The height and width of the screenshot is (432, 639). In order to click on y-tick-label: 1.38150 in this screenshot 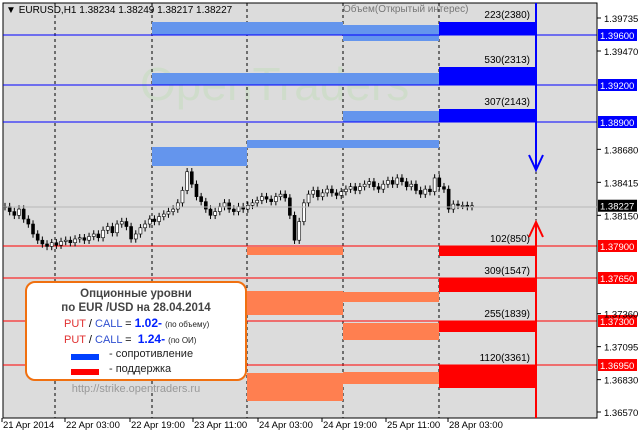, I will do `click(621, 216)`.